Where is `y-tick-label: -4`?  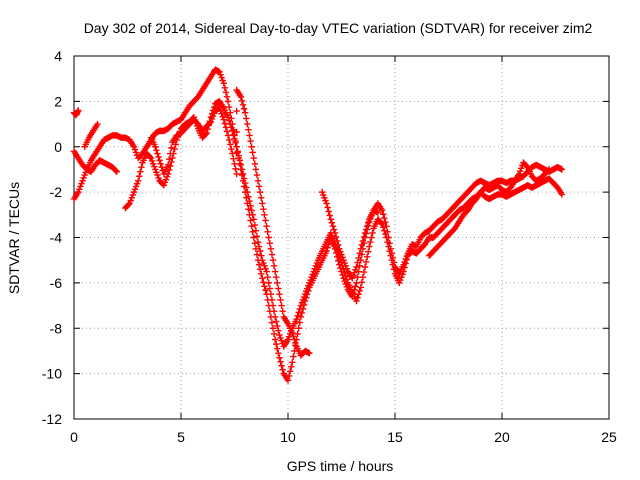
y-tick-label: -4 is located at coordinates (56, 238).